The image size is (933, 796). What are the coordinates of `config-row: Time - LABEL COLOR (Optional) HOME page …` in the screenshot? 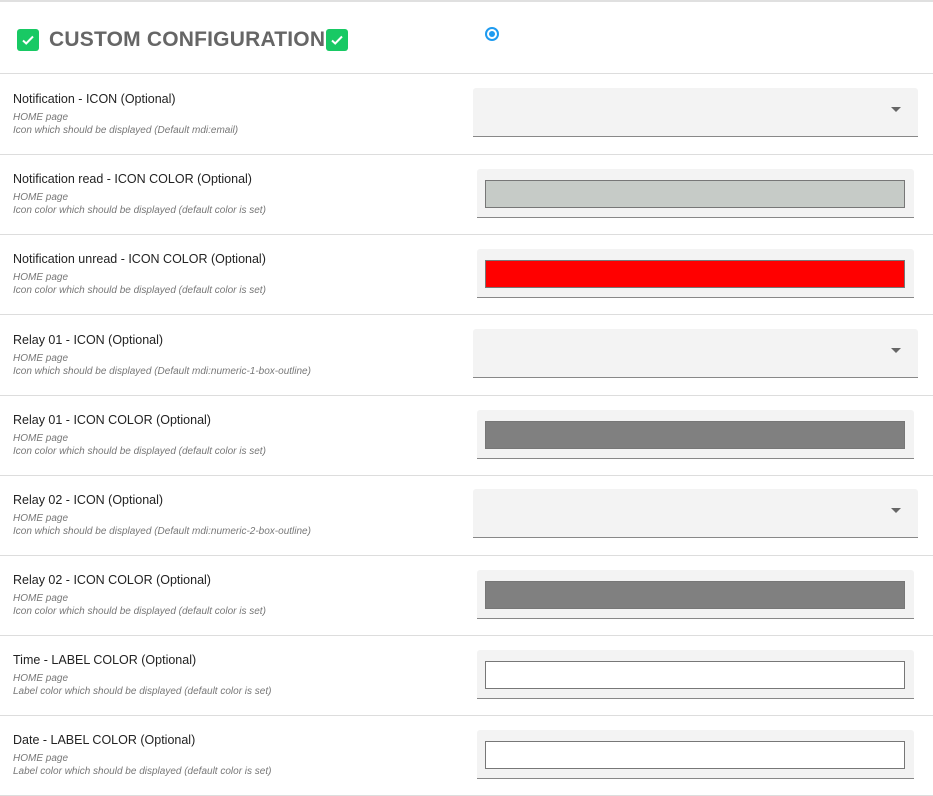 It's located at (466, 675).